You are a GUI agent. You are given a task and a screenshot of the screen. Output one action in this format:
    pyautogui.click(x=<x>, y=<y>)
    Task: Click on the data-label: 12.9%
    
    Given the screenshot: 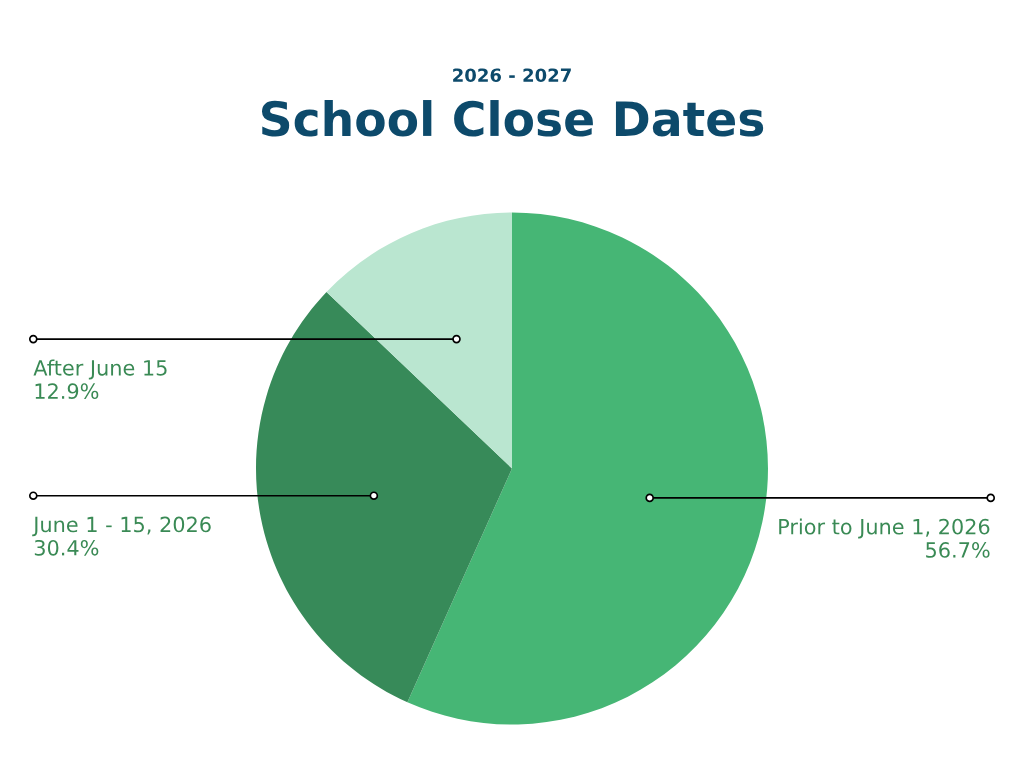 What is the action you would take?
    pyautogui.click(x=67, y=391)
    